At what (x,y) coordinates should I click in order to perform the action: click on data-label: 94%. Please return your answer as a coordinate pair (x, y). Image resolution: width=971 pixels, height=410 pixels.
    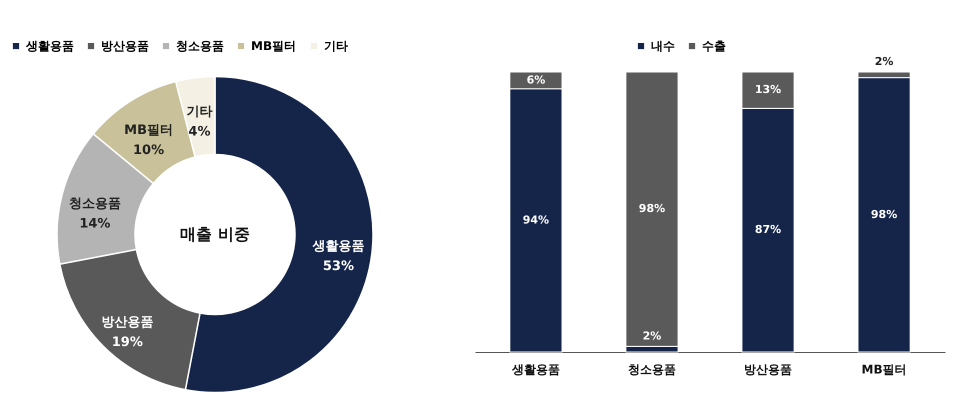
    Looking at the image, I should click on (536, 219).